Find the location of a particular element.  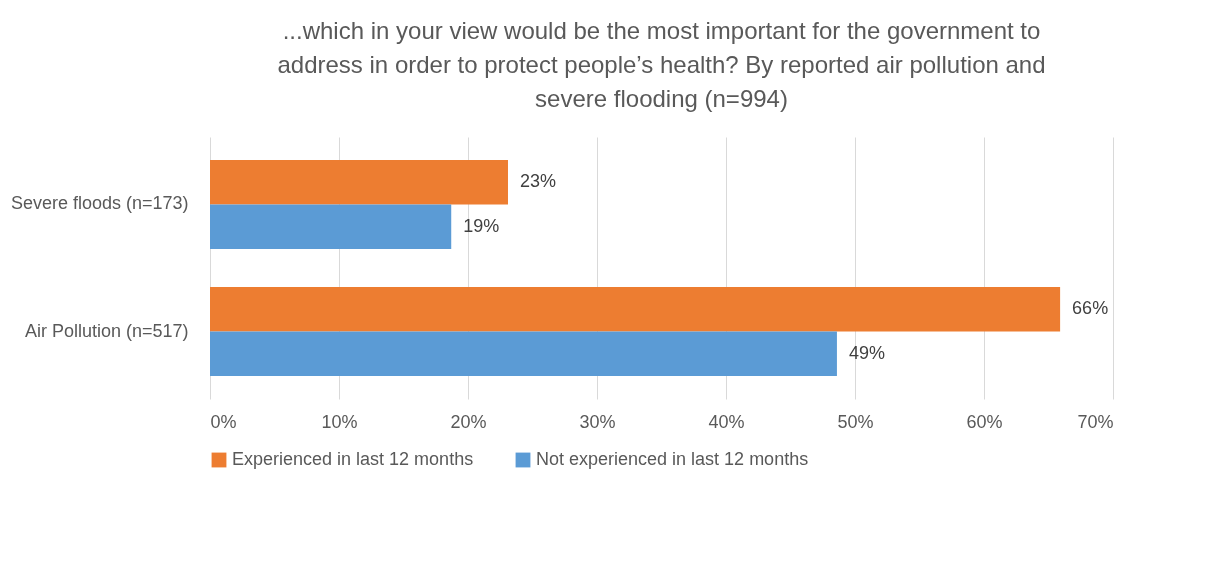

data-label: 49% is located at coordinates (866, 352).